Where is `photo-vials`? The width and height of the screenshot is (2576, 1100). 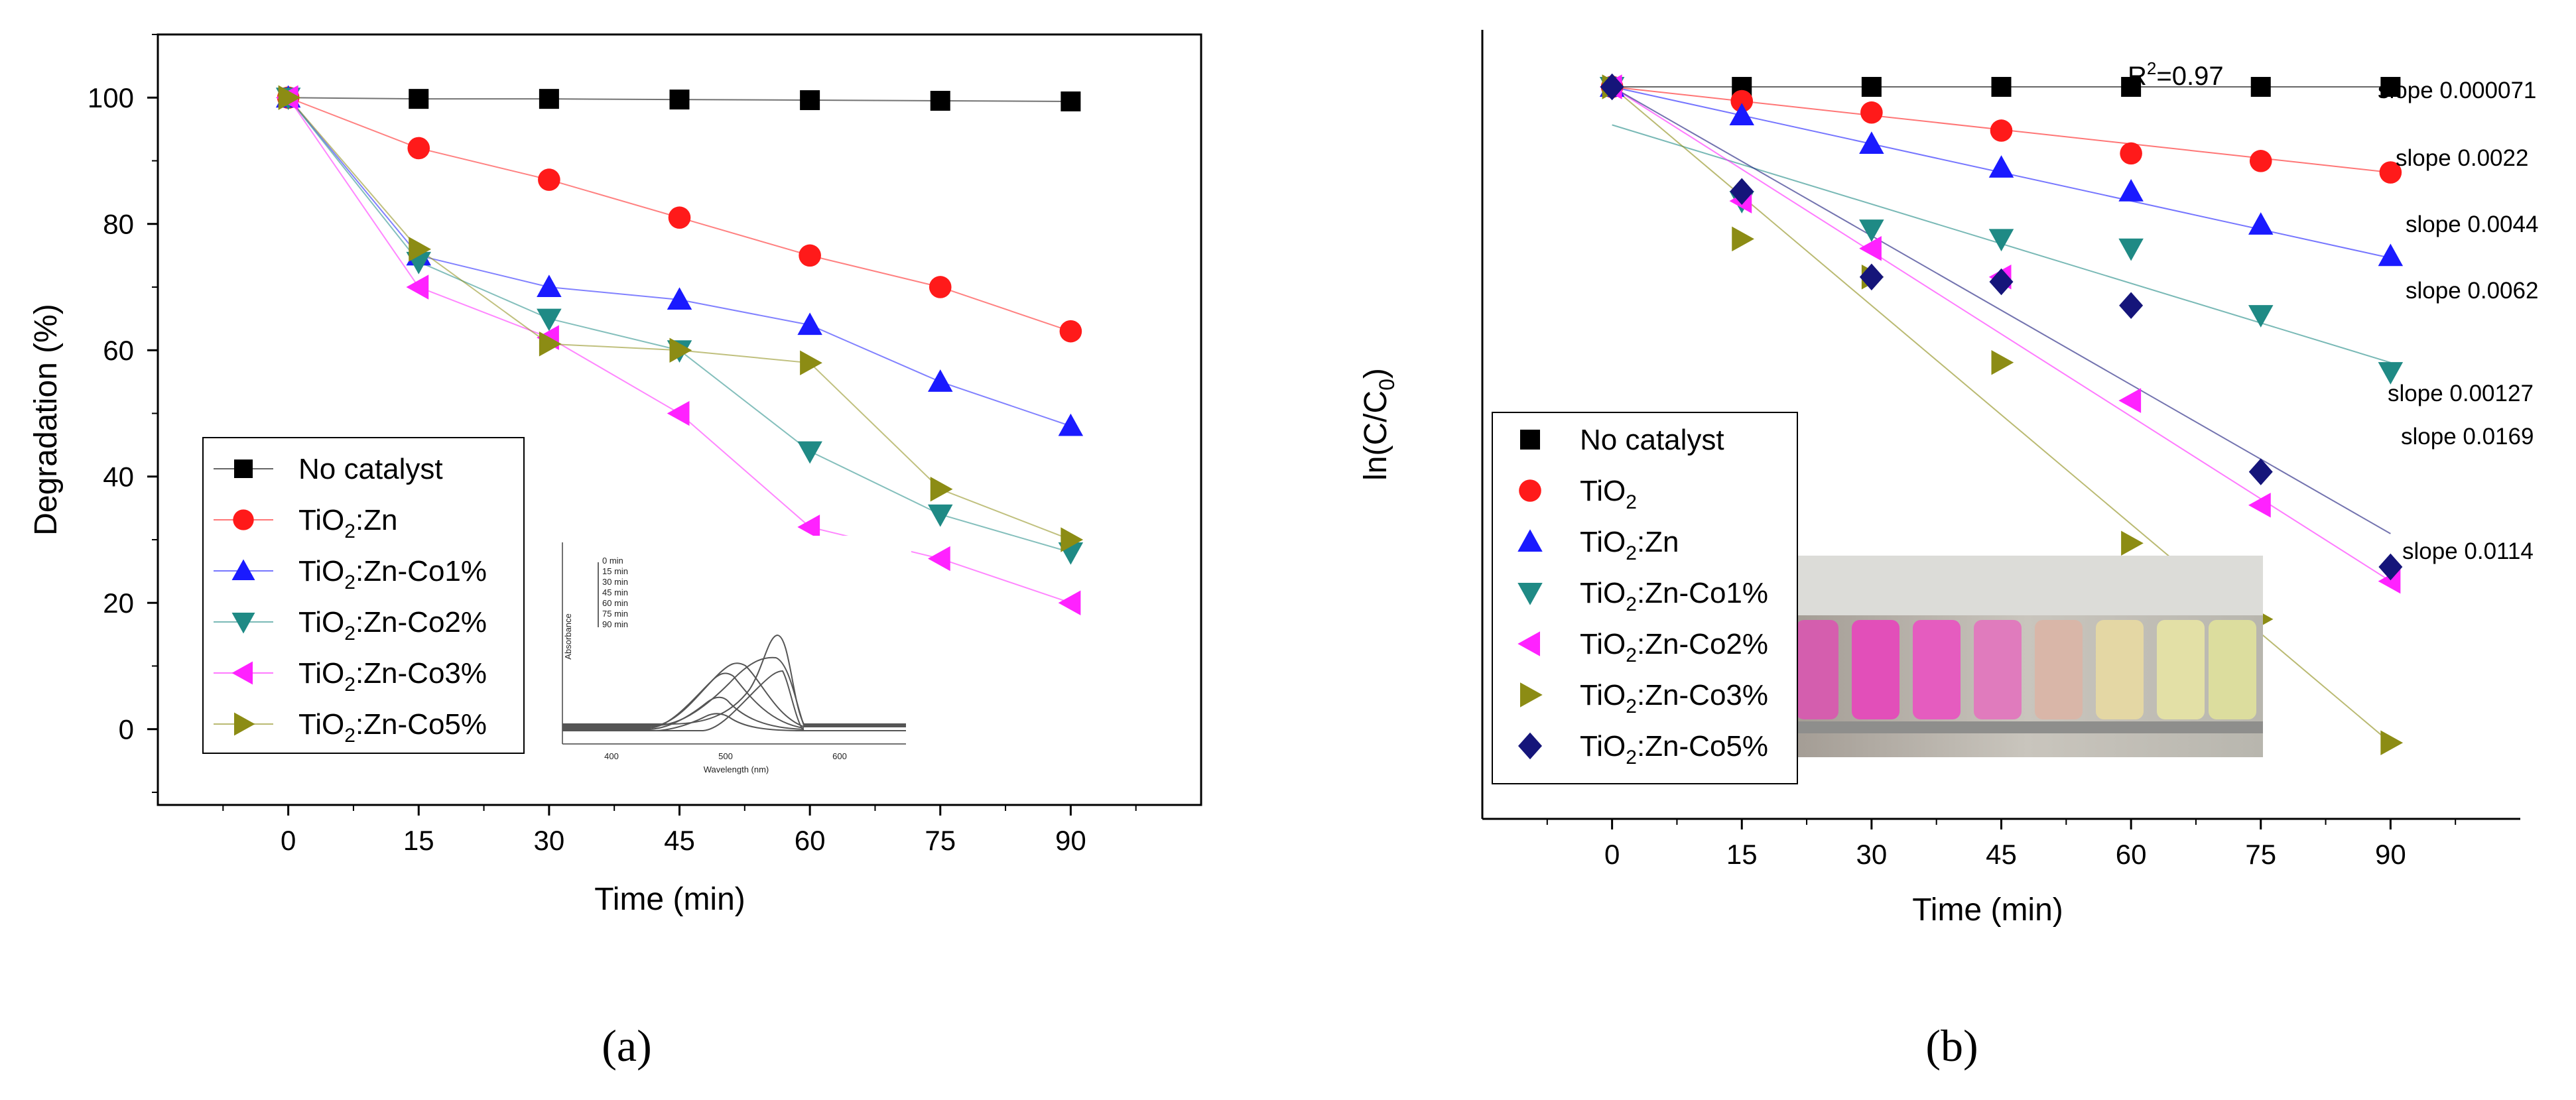
photo-vials is located at coordinates (2026, 669).